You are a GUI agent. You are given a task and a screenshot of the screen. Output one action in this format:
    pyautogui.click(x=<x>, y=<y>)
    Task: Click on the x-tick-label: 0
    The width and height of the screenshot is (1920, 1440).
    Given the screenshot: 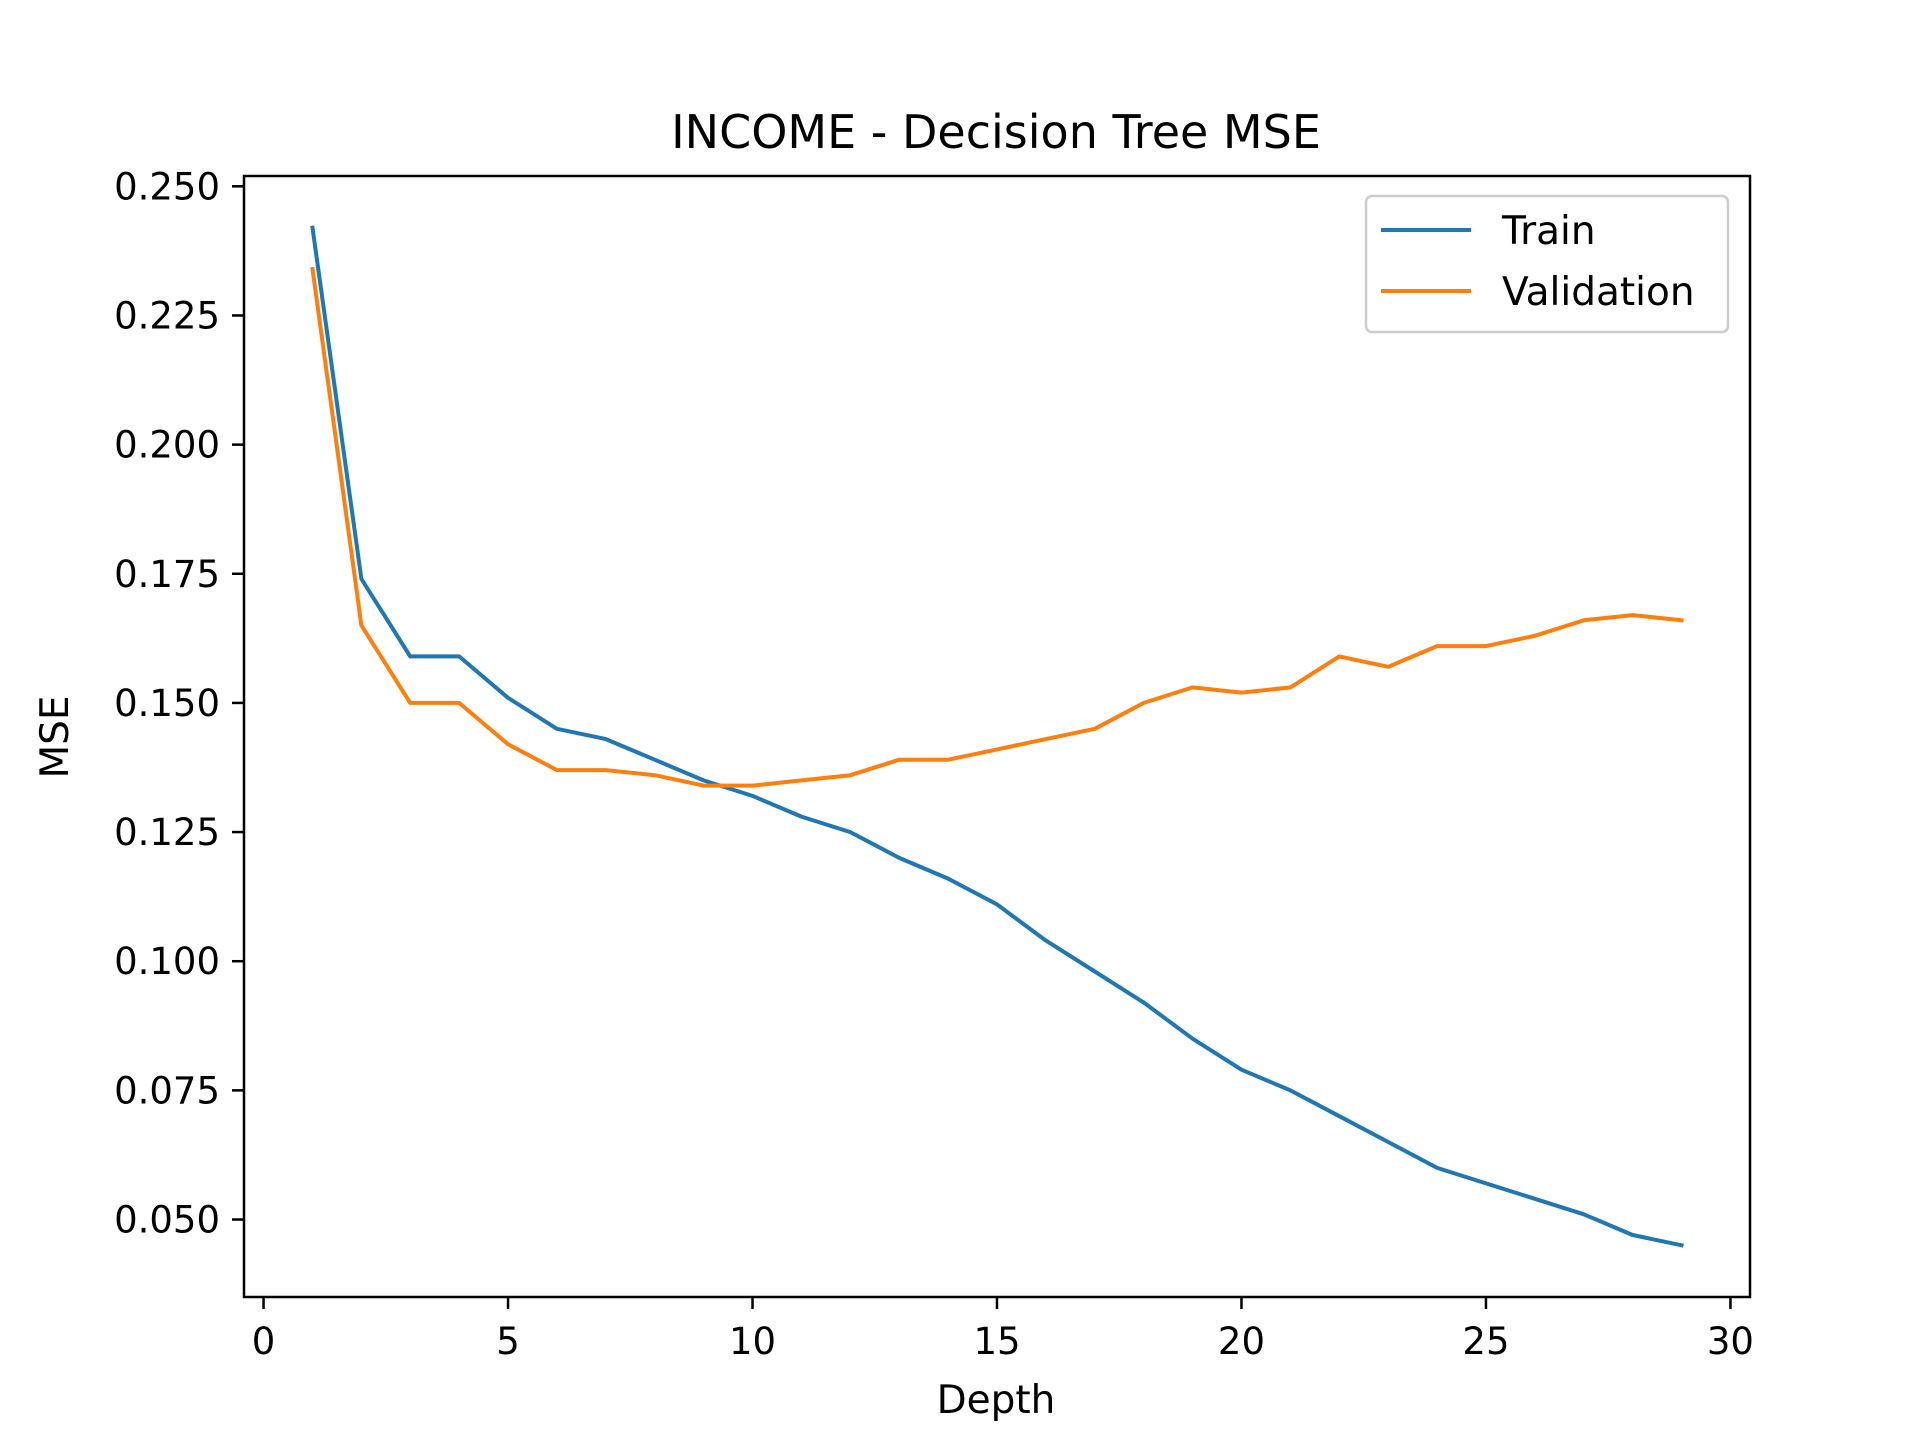 What is the action you would take?
    pyautogui.click(x=264, y=1341)
    